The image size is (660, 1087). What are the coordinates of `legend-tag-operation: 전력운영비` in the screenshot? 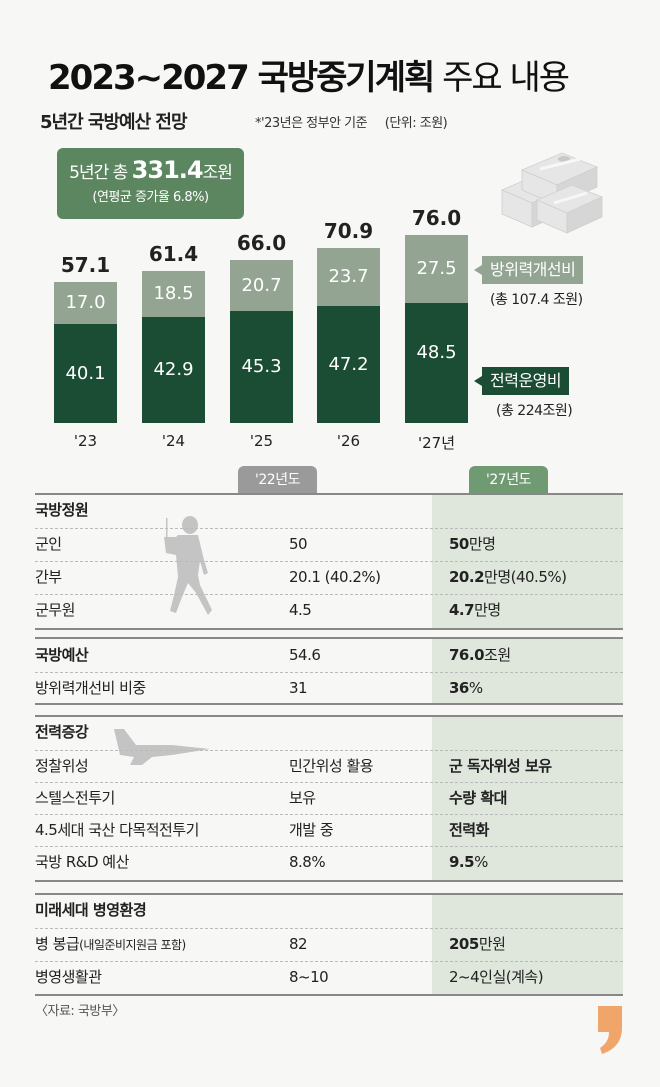 It's located at (521, 381).